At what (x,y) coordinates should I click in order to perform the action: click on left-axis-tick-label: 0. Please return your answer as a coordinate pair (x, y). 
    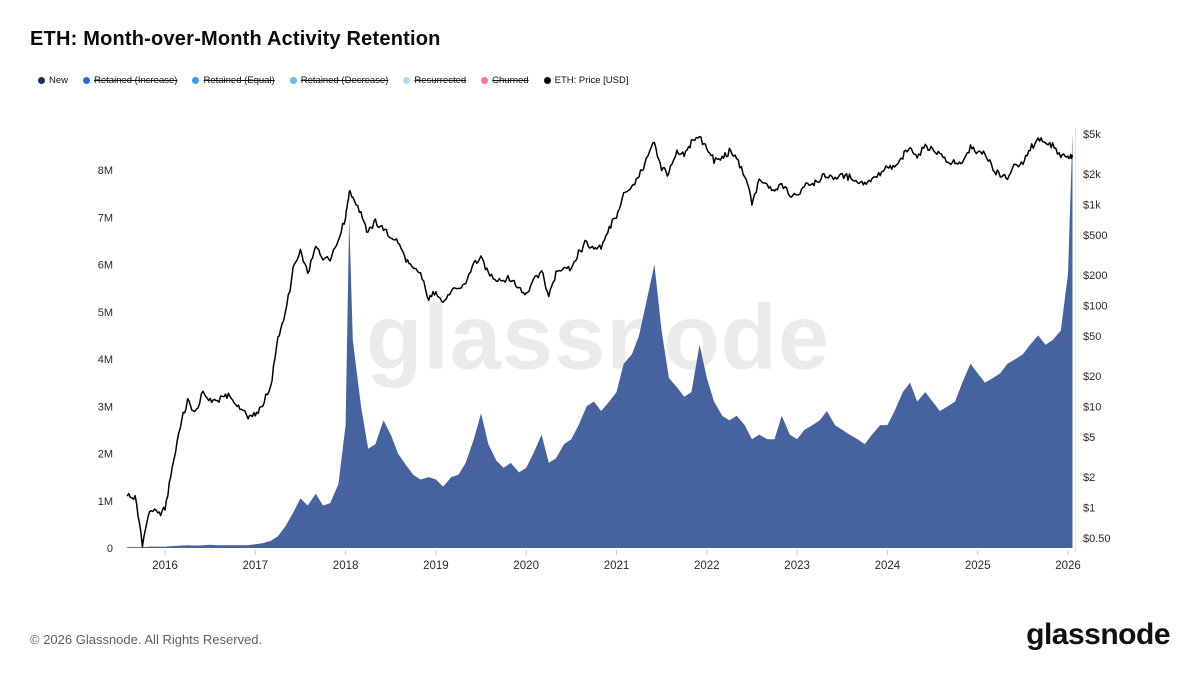
    Looking at the image, I should click on (110, 549).